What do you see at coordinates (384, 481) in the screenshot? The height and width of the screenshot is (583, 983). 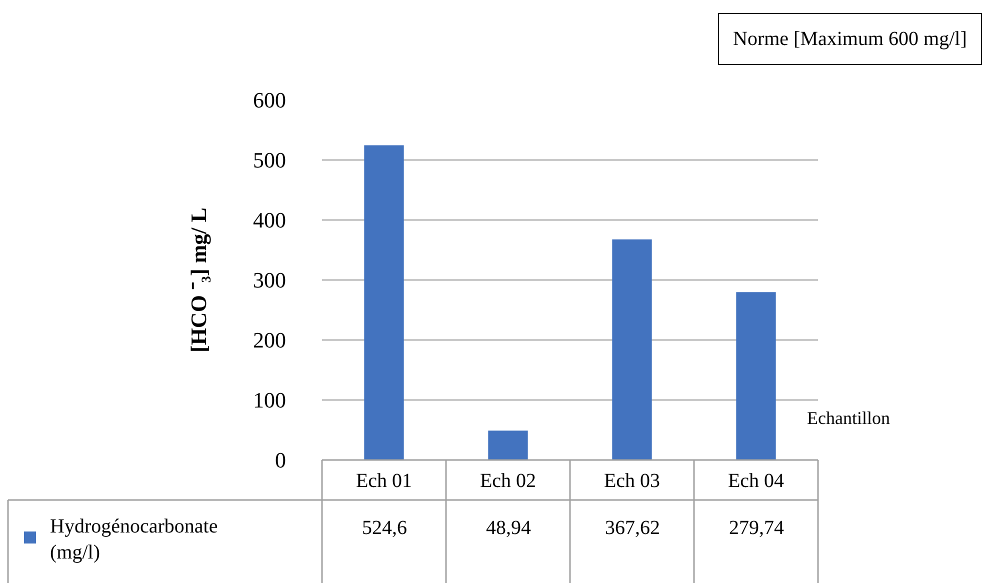 I see `x-tick-label: Ech 01` at bounding box center [384, 481].